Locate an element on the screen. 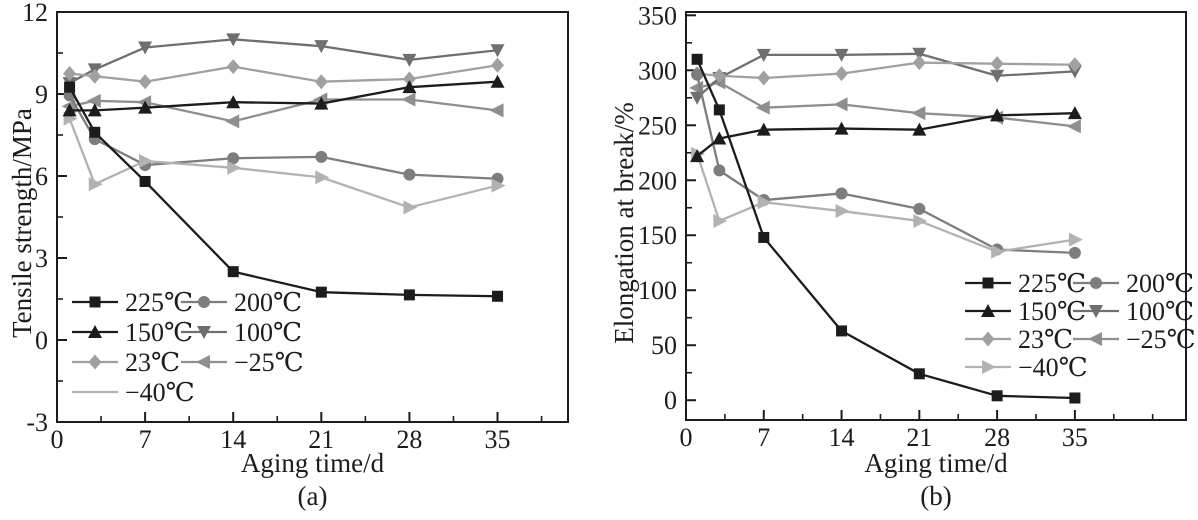  chart-a-y-axis-title: Tensile strength/MPa is located at coordinates (22, 223).